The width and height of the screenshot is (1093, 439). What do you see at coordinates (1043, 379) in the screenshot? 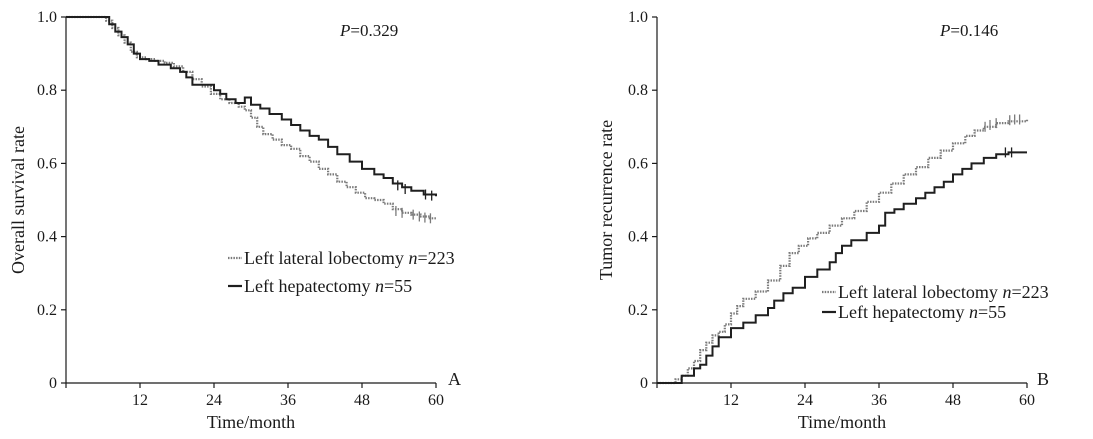
I see `panel-letter: B` at bounding box center [1043, 379].